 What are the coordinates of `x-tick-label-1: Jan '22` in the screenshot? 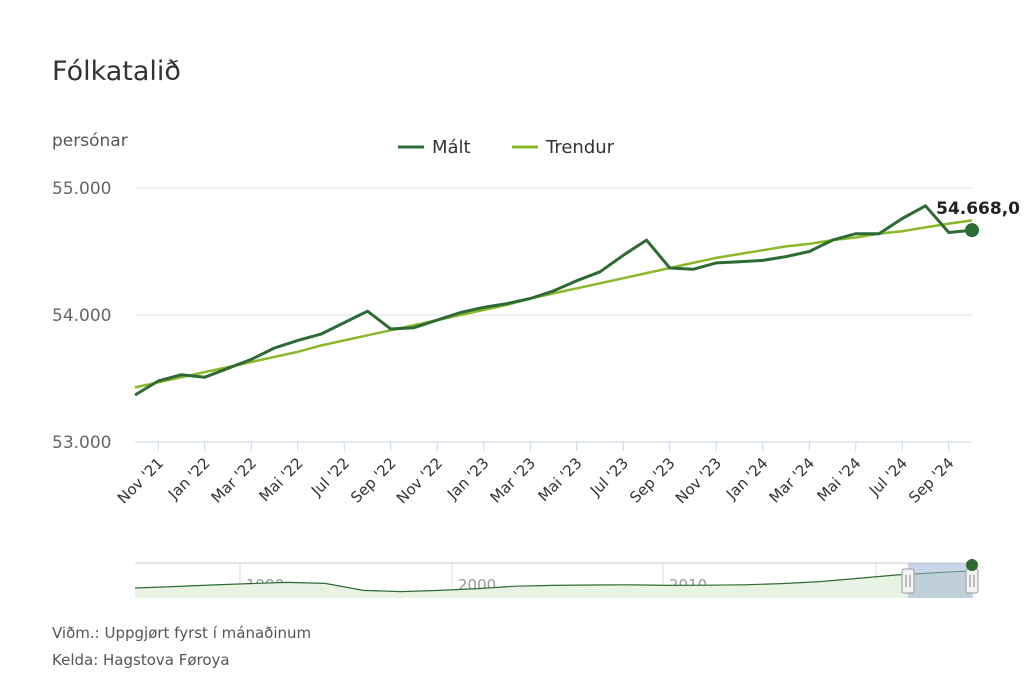 It's located at (189, 479).